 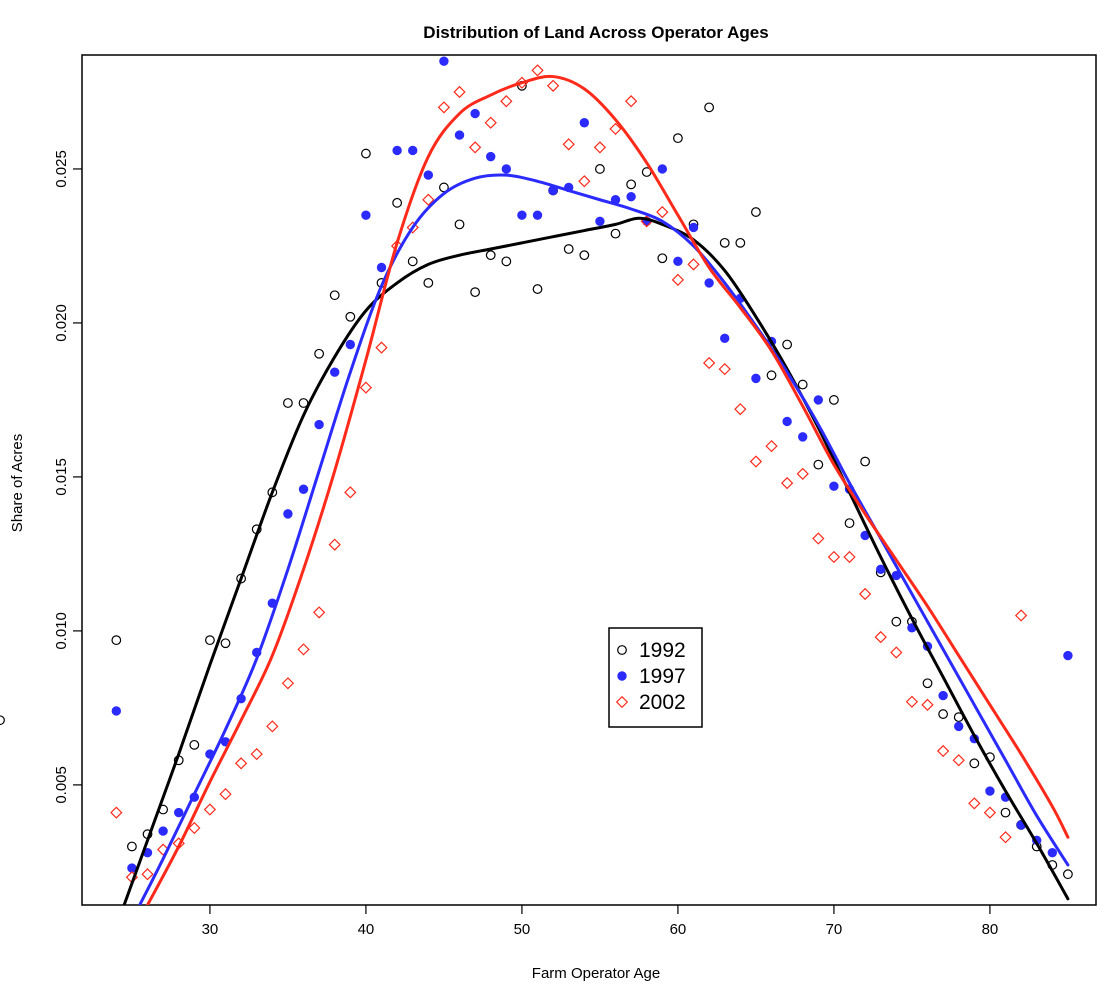 I want to click on x-axis-label: Farm Operator Age, so click(x=596, y=973).